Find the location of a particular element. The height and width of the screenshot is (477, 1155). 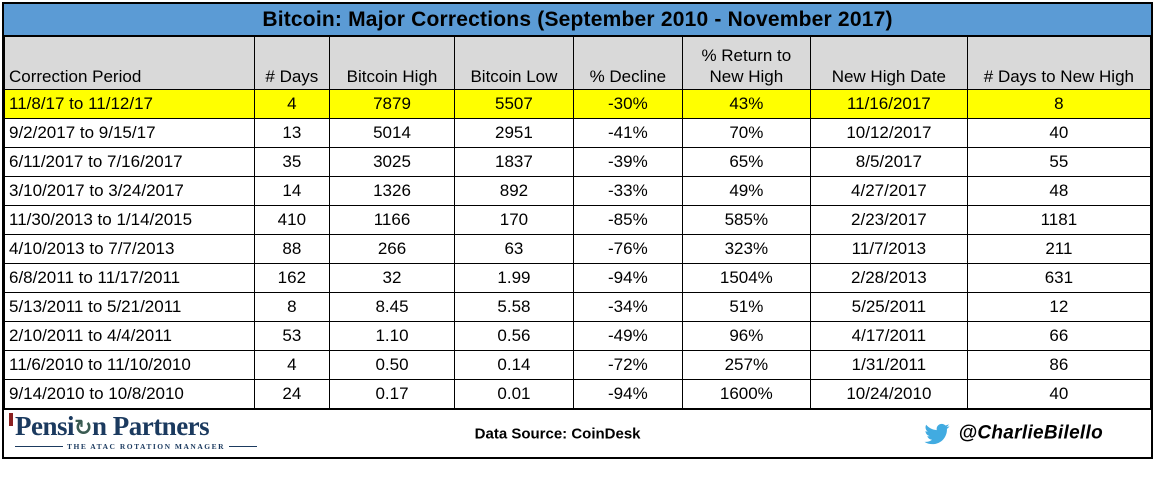

table-cell: 2/23/2017 is located at coordinates (888, 220).